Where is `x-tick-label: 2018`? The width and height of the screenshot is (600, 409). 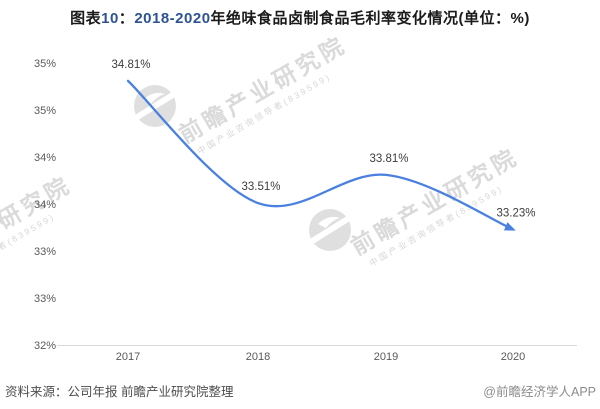 x-tick-label: 2018 is located at coordinates (258, 357).